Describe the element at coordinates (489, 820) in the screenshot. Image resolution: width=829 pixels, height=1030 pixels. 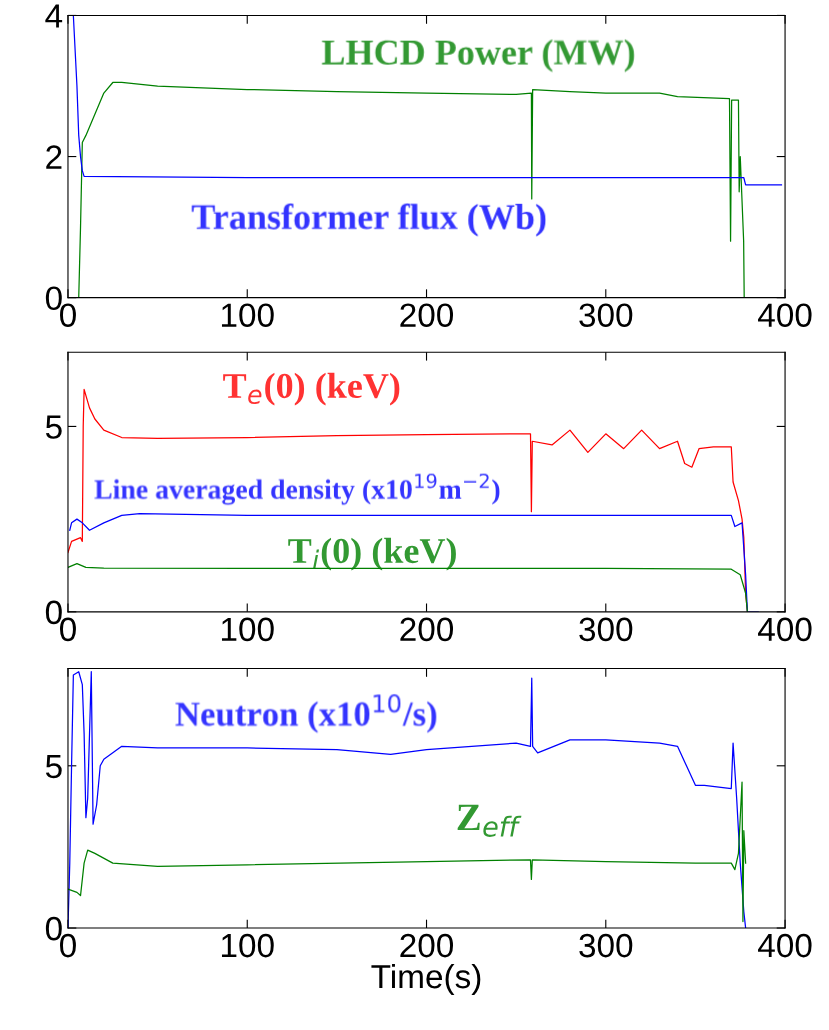
I see `series-label: Z$_{eff}$` at that location.